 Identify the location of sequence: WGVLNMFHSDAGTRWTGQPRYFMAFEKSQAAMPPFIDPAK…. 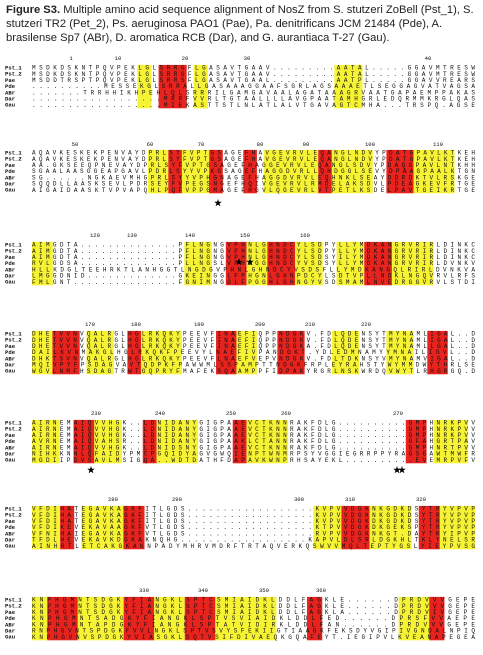
(253, 371).